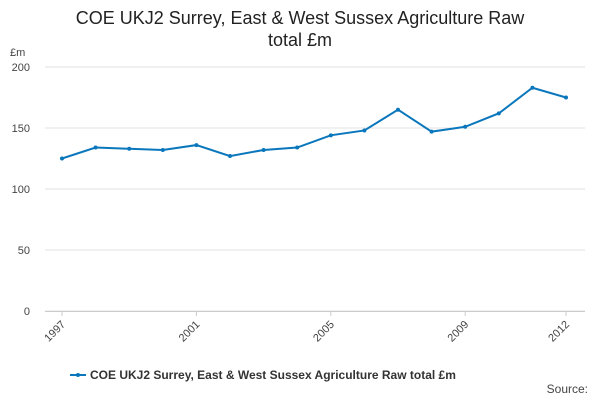  I want to click on x-tick-label: 2005, so click(324, 332).